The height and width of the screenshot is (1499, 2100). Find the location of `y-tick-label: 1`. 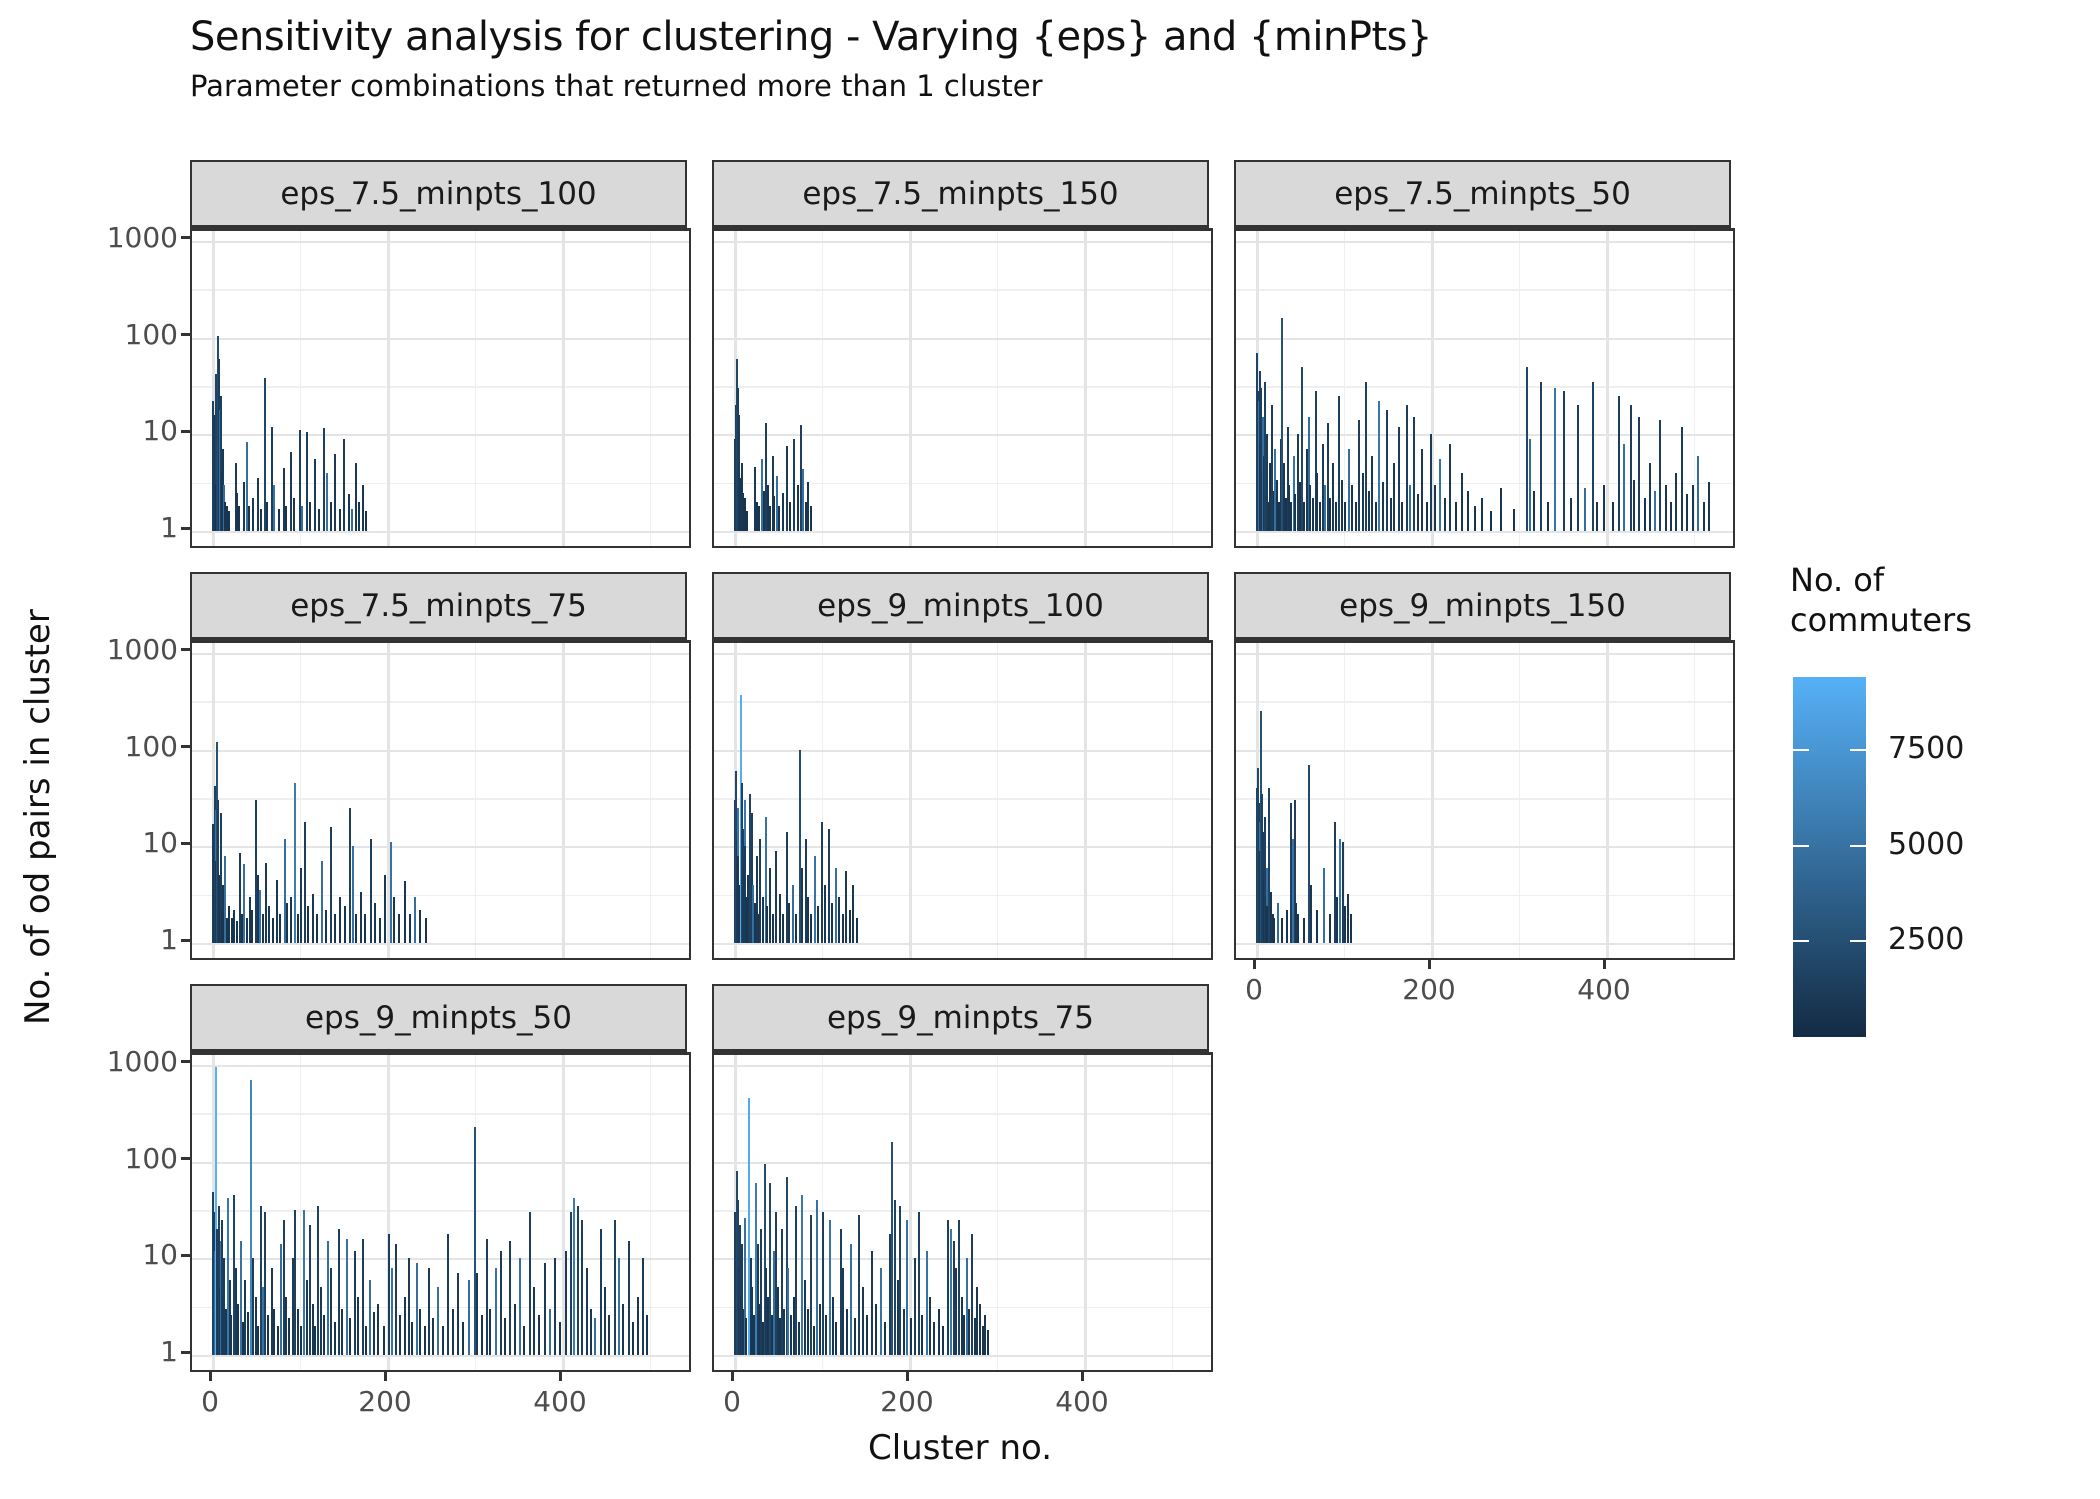

y-tick-label: 1 is located at coordinates (169, 939).